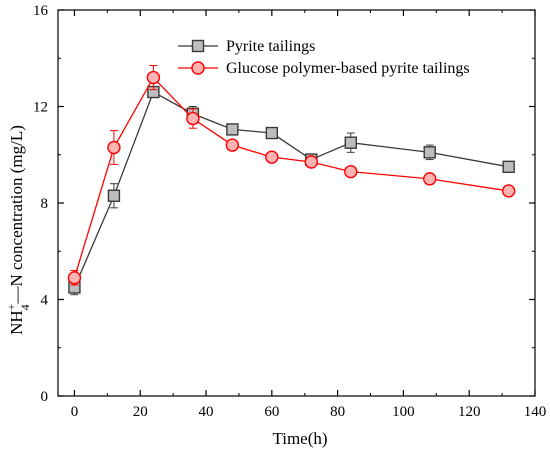  Describe the element at coordinates (535, 412) in the screenshot. I see `x-tick-label: 140` at that location.